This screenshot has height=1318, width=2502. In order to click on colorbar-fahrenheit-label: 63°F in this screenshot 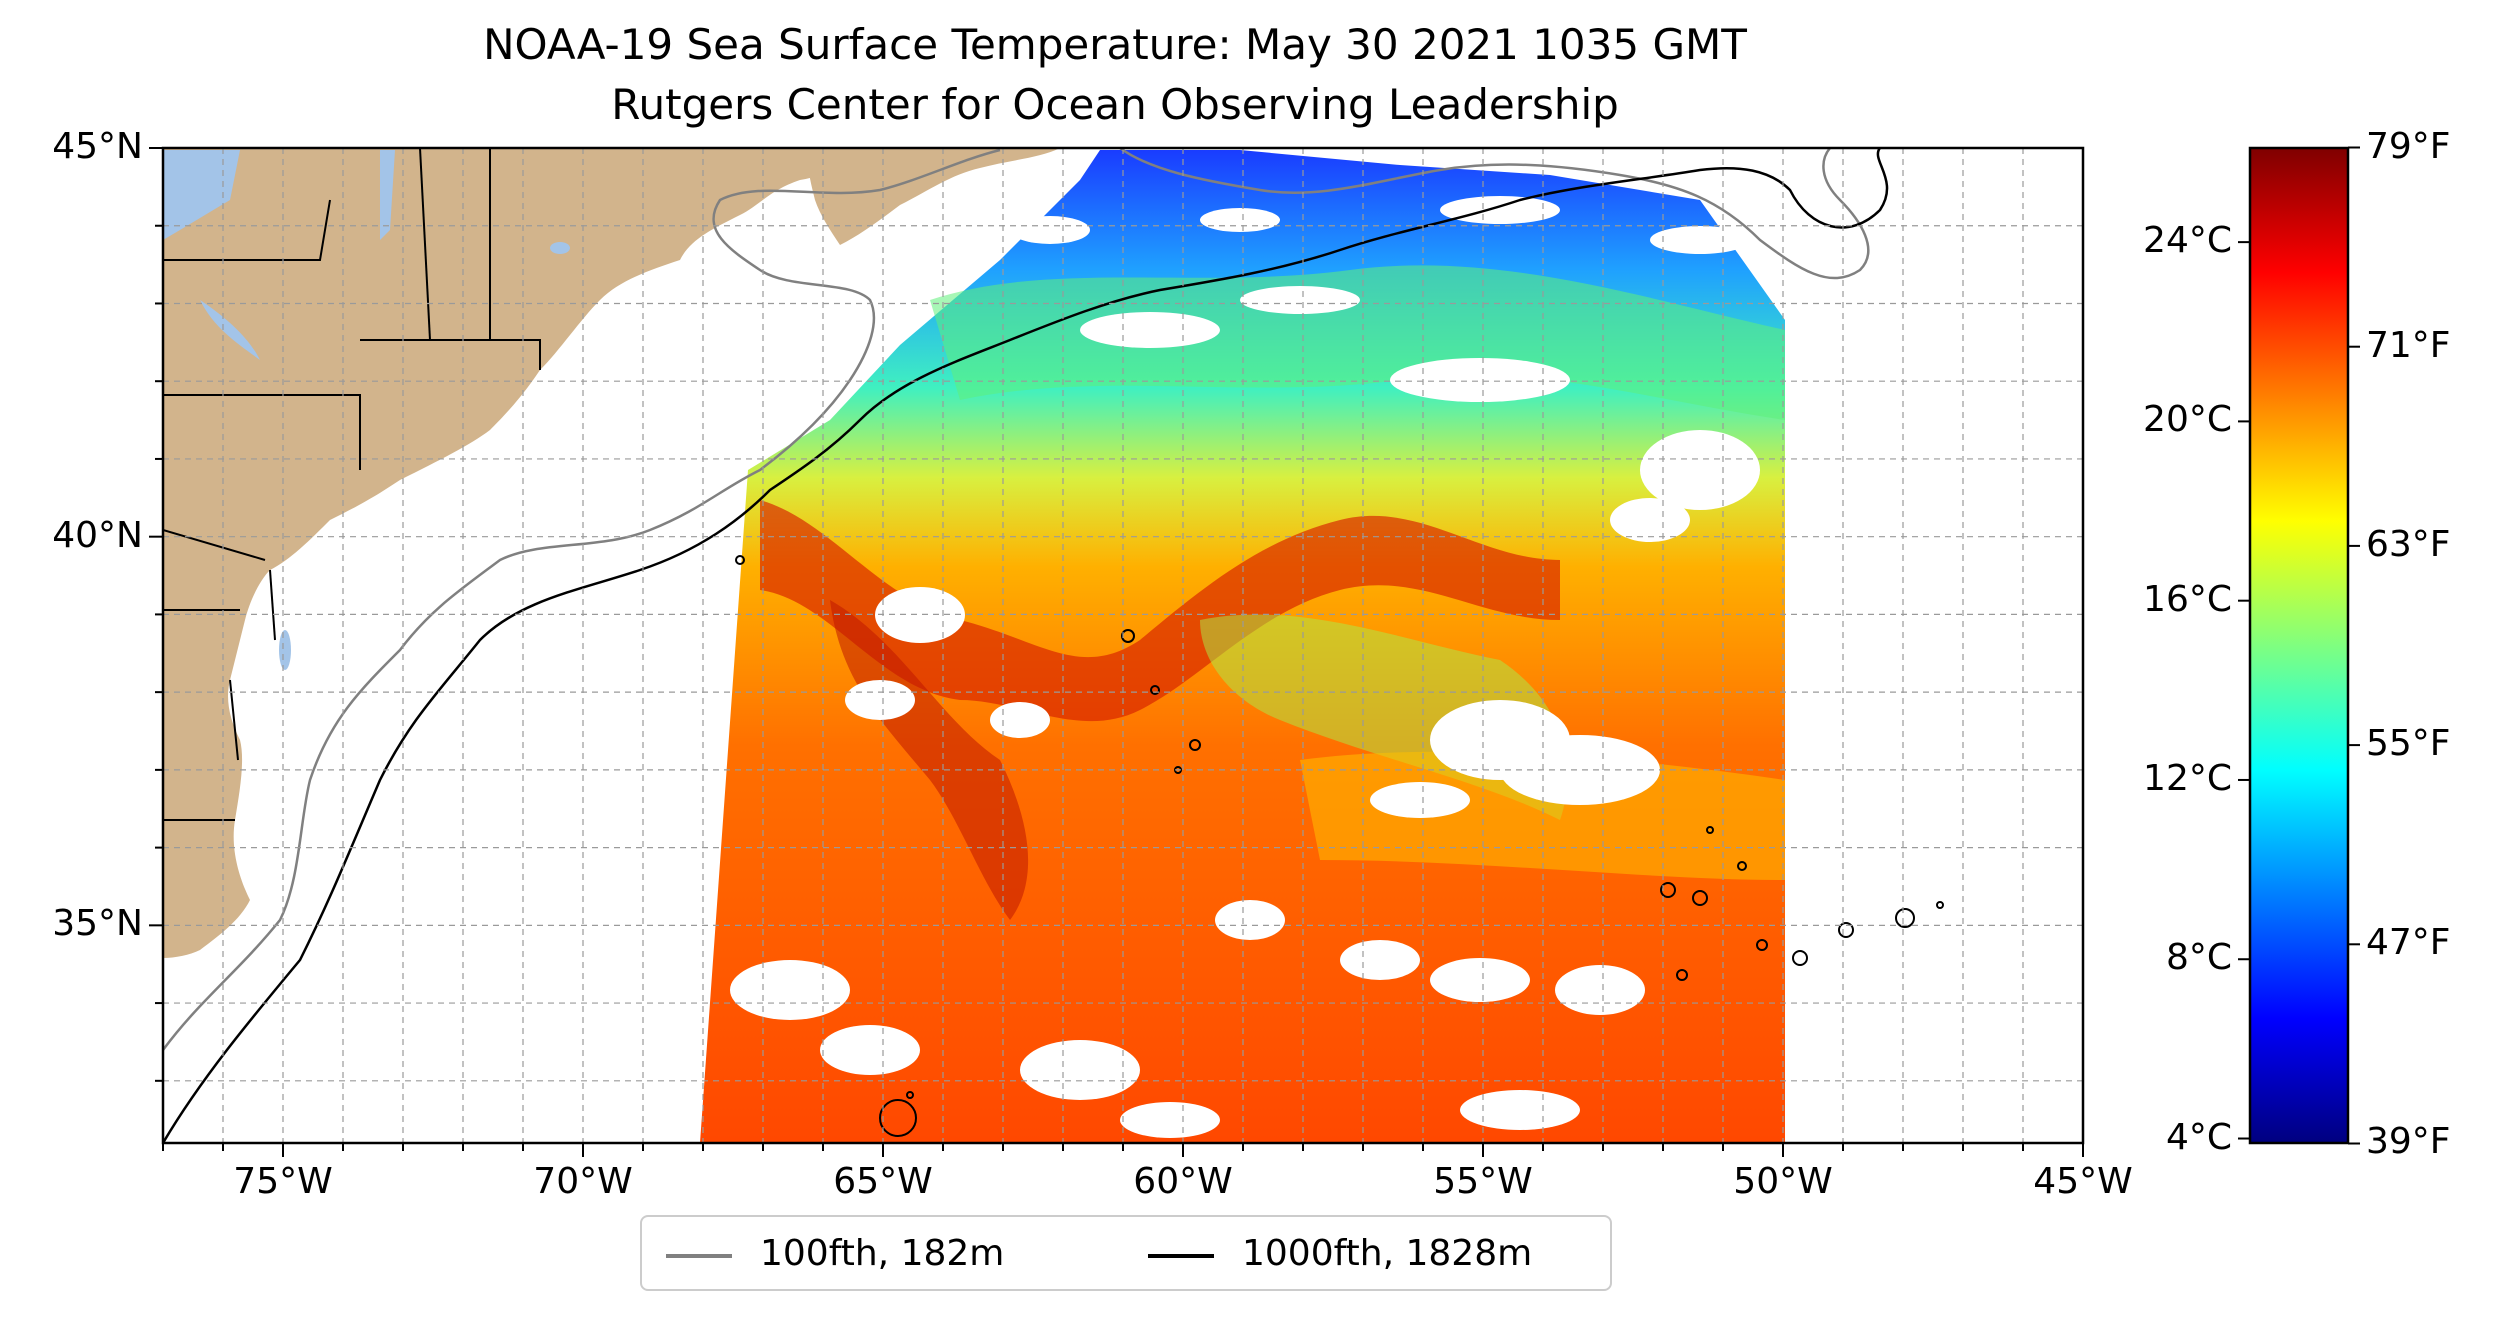, I will do `click(2408, 544)`.